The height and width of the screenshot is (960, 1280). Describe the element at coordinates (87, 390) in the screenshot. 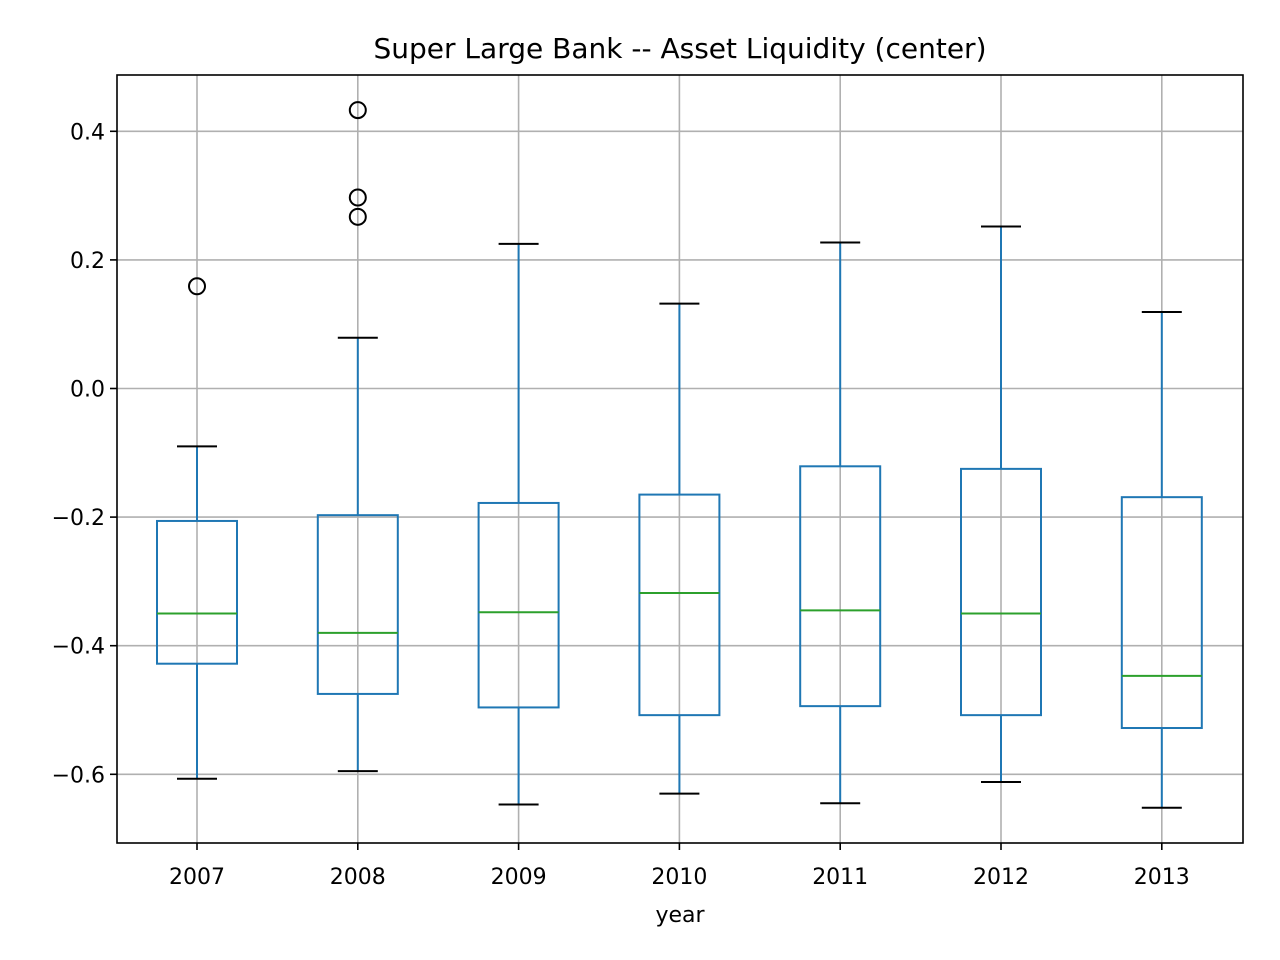

I see `y-tick-label: 0.0` at that location.